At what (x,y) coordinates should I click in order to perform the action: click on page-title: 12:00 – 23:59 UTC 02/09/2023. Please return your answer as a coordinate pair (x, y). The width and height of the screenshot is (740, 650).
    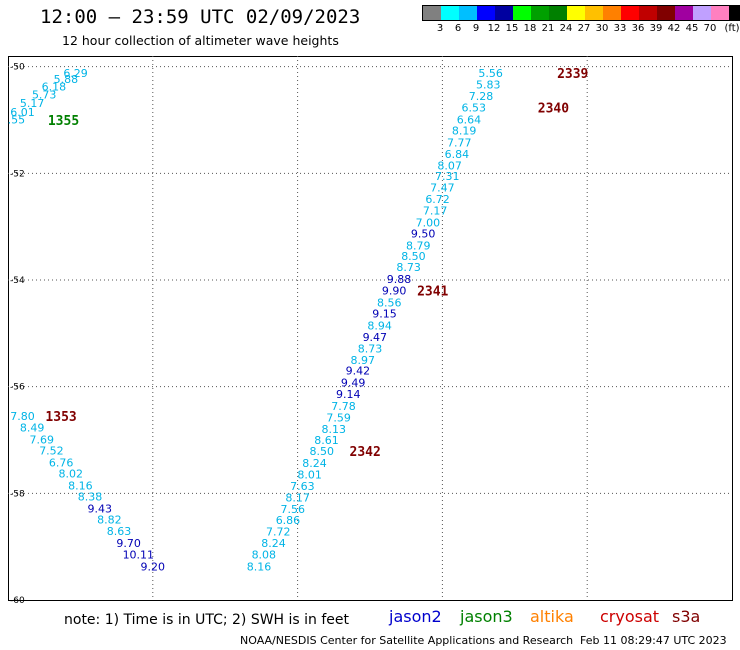
    Looking at the image, I should click on (200, 17).